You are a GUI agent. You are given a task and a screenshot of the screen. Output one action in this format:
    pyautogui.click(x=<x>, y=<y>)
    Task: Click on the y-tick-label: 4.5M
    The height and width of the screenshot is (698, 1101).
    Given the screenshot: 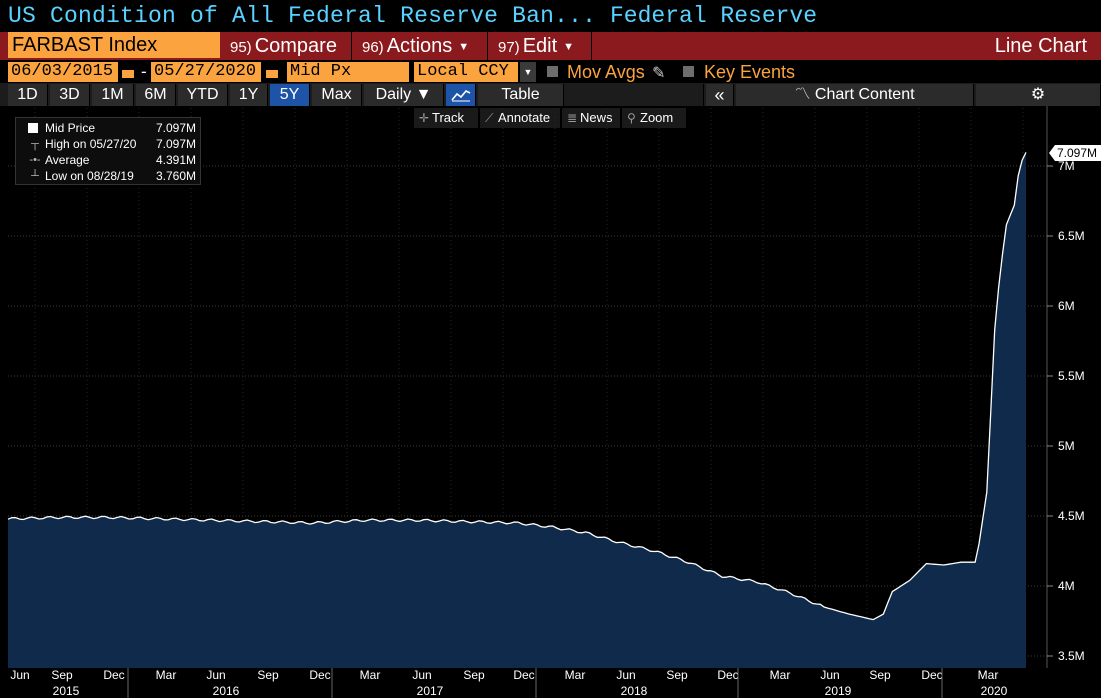 What is the action you would take?
    pyautogui.click(x=1071, y=516)
    